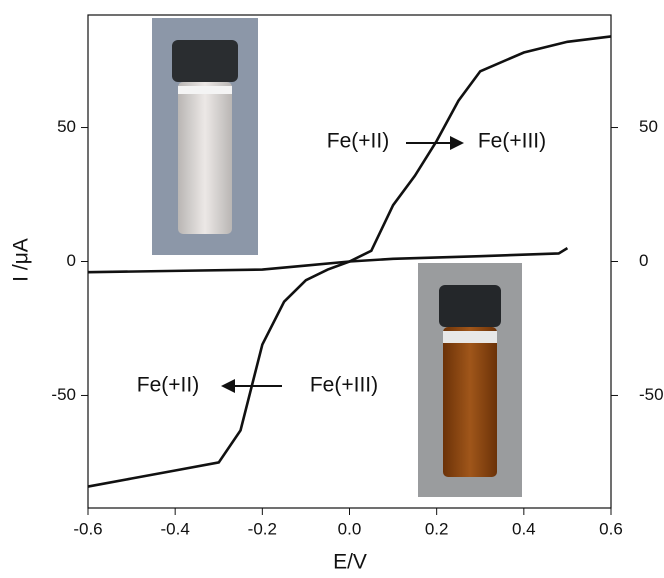 The image size is (664, 578). Describe the element at coordinates (66, 126) in the screenshot. I see `y-tick-label: 50` at that location.